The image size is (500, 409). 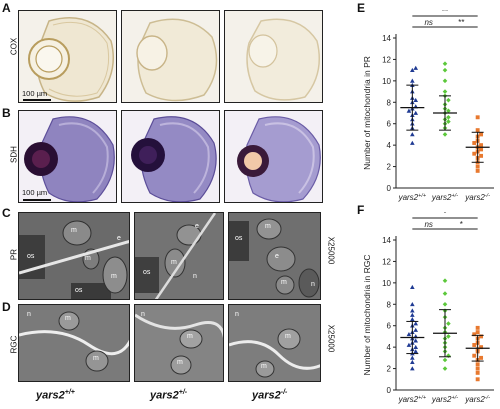 I want to click on rgc-em-het: n m m, so click(x=179, y=343).